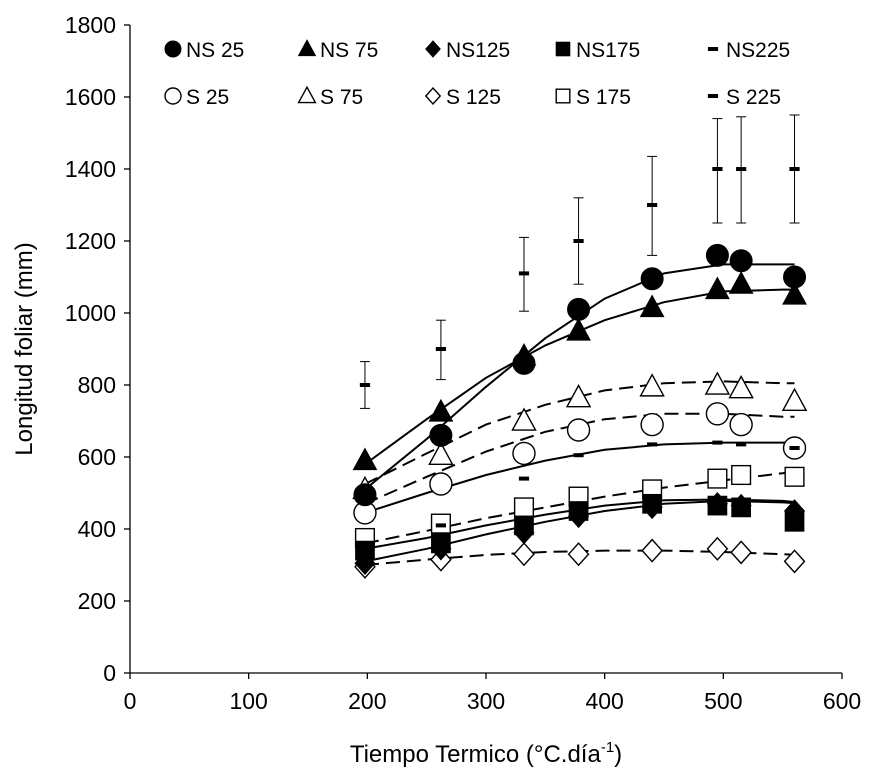  Describe the element at coordinates (349, 50) in the screenshot. I see `legend-label-ns-75: NS 75` at that location.